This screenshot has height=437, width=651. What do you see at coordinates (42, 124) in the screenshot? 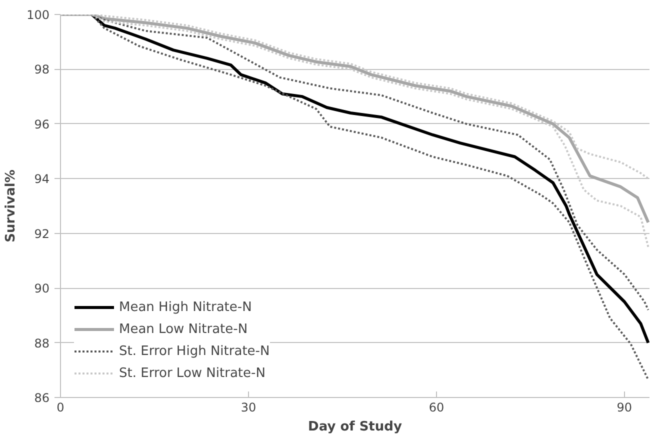
I see `y-tick-label: 96` at bounding box center [42, 124].